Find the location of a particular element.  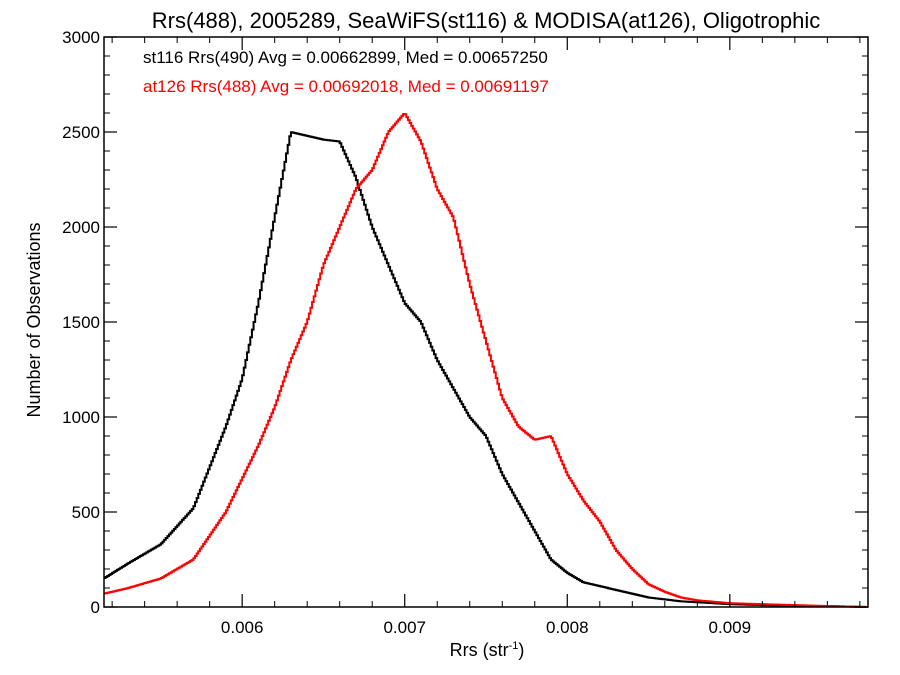

x-axis-label-text: Rrs (str is located at coordinates (479, 650).